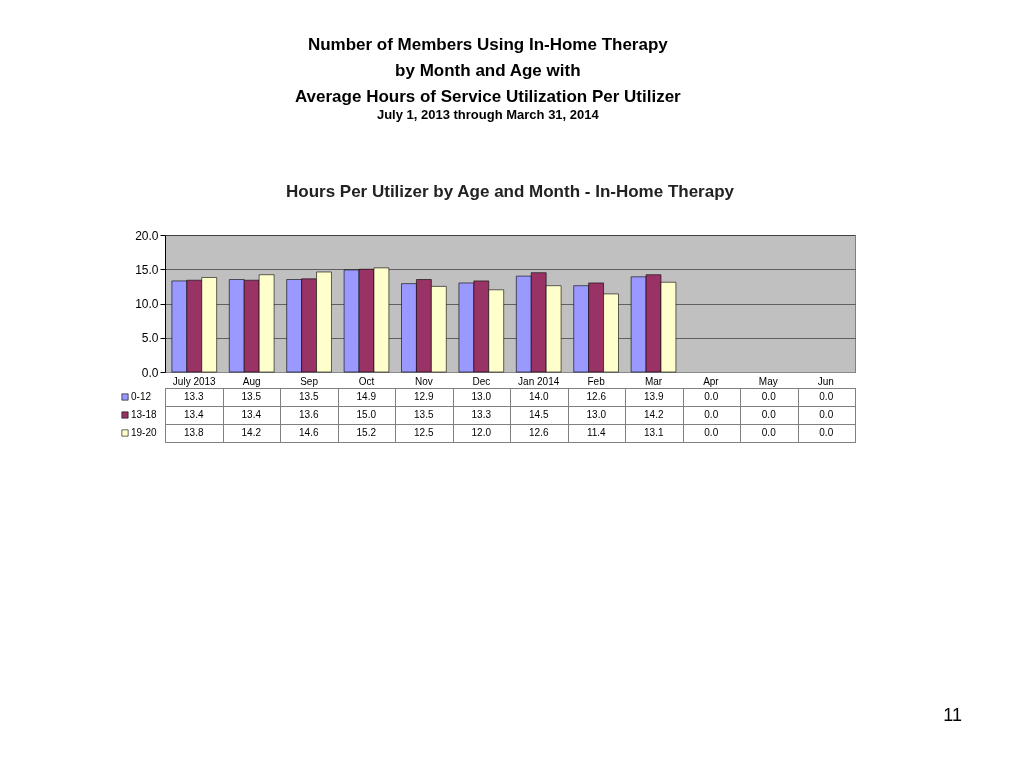 The width and height of the screenshot is (1024, 768). I want to click on x-tick-label: Apr, so click(711, 381).